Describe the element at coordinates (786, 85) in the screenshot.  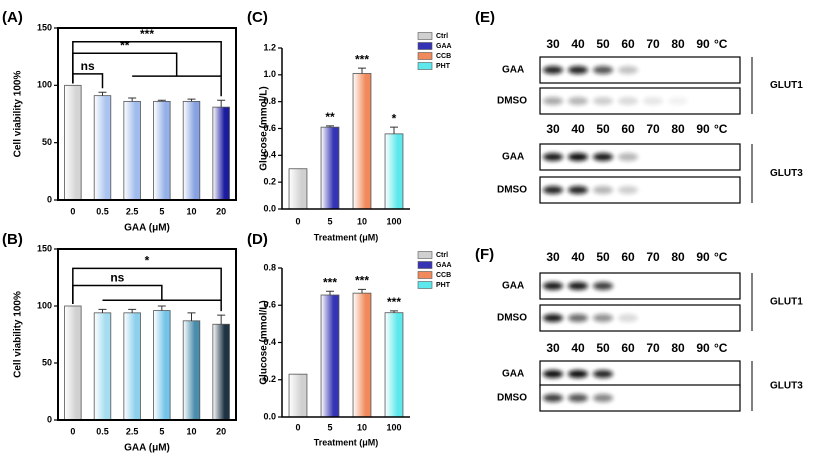
I see `target-label: GLUT1` at that location.